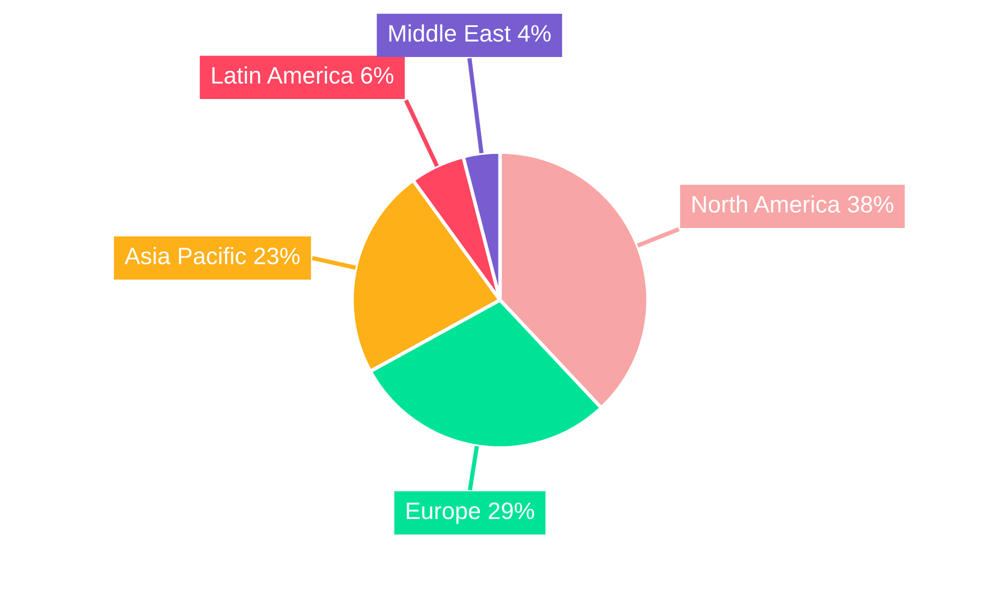  I want to click on slice-label: Europe 29%, so click(470, 513).